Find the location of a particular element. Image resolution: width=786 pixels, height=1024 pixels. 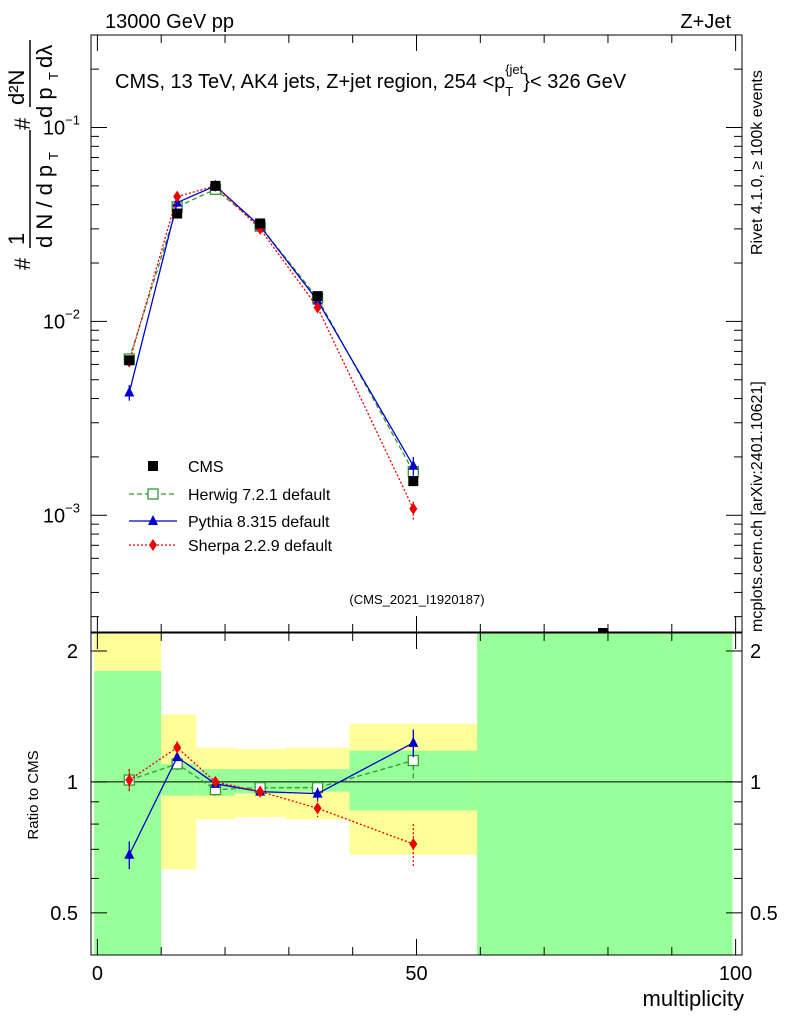

ratio-y-tick-label-right: 2 is located at coordinates (755, 652).